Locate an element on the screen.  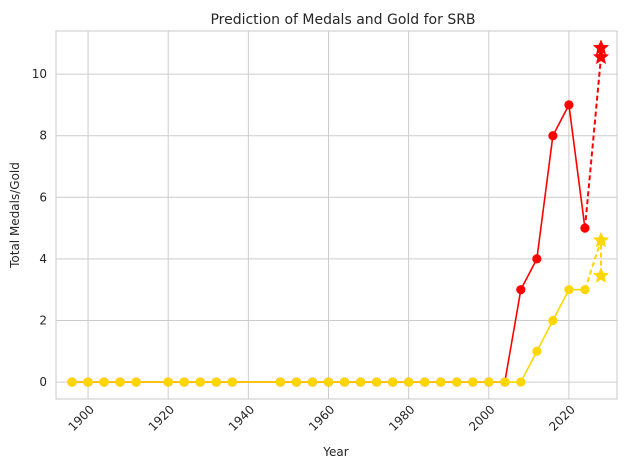
y-tick-label: 6 is located at coordinates (43, 197).